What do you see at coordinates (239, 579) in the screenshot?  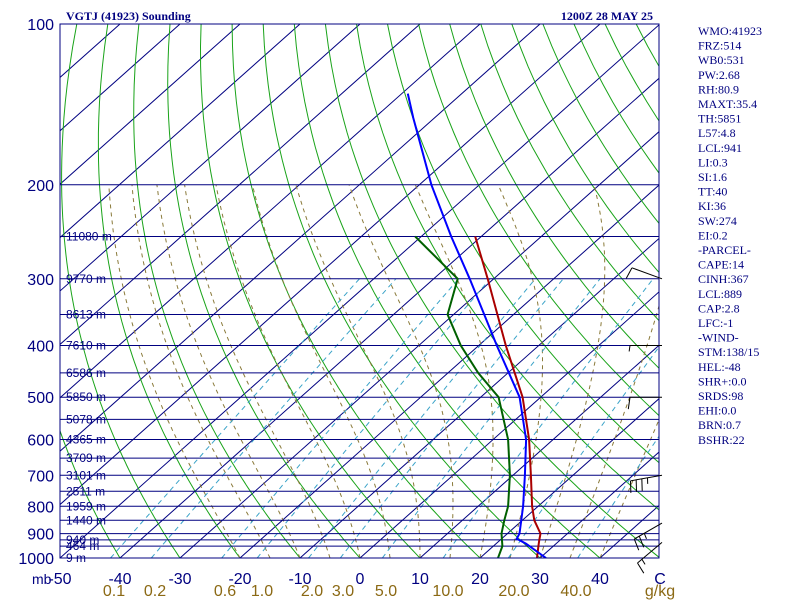 I see `temperature-tick-label: -20` at bounding box center [239, 579].